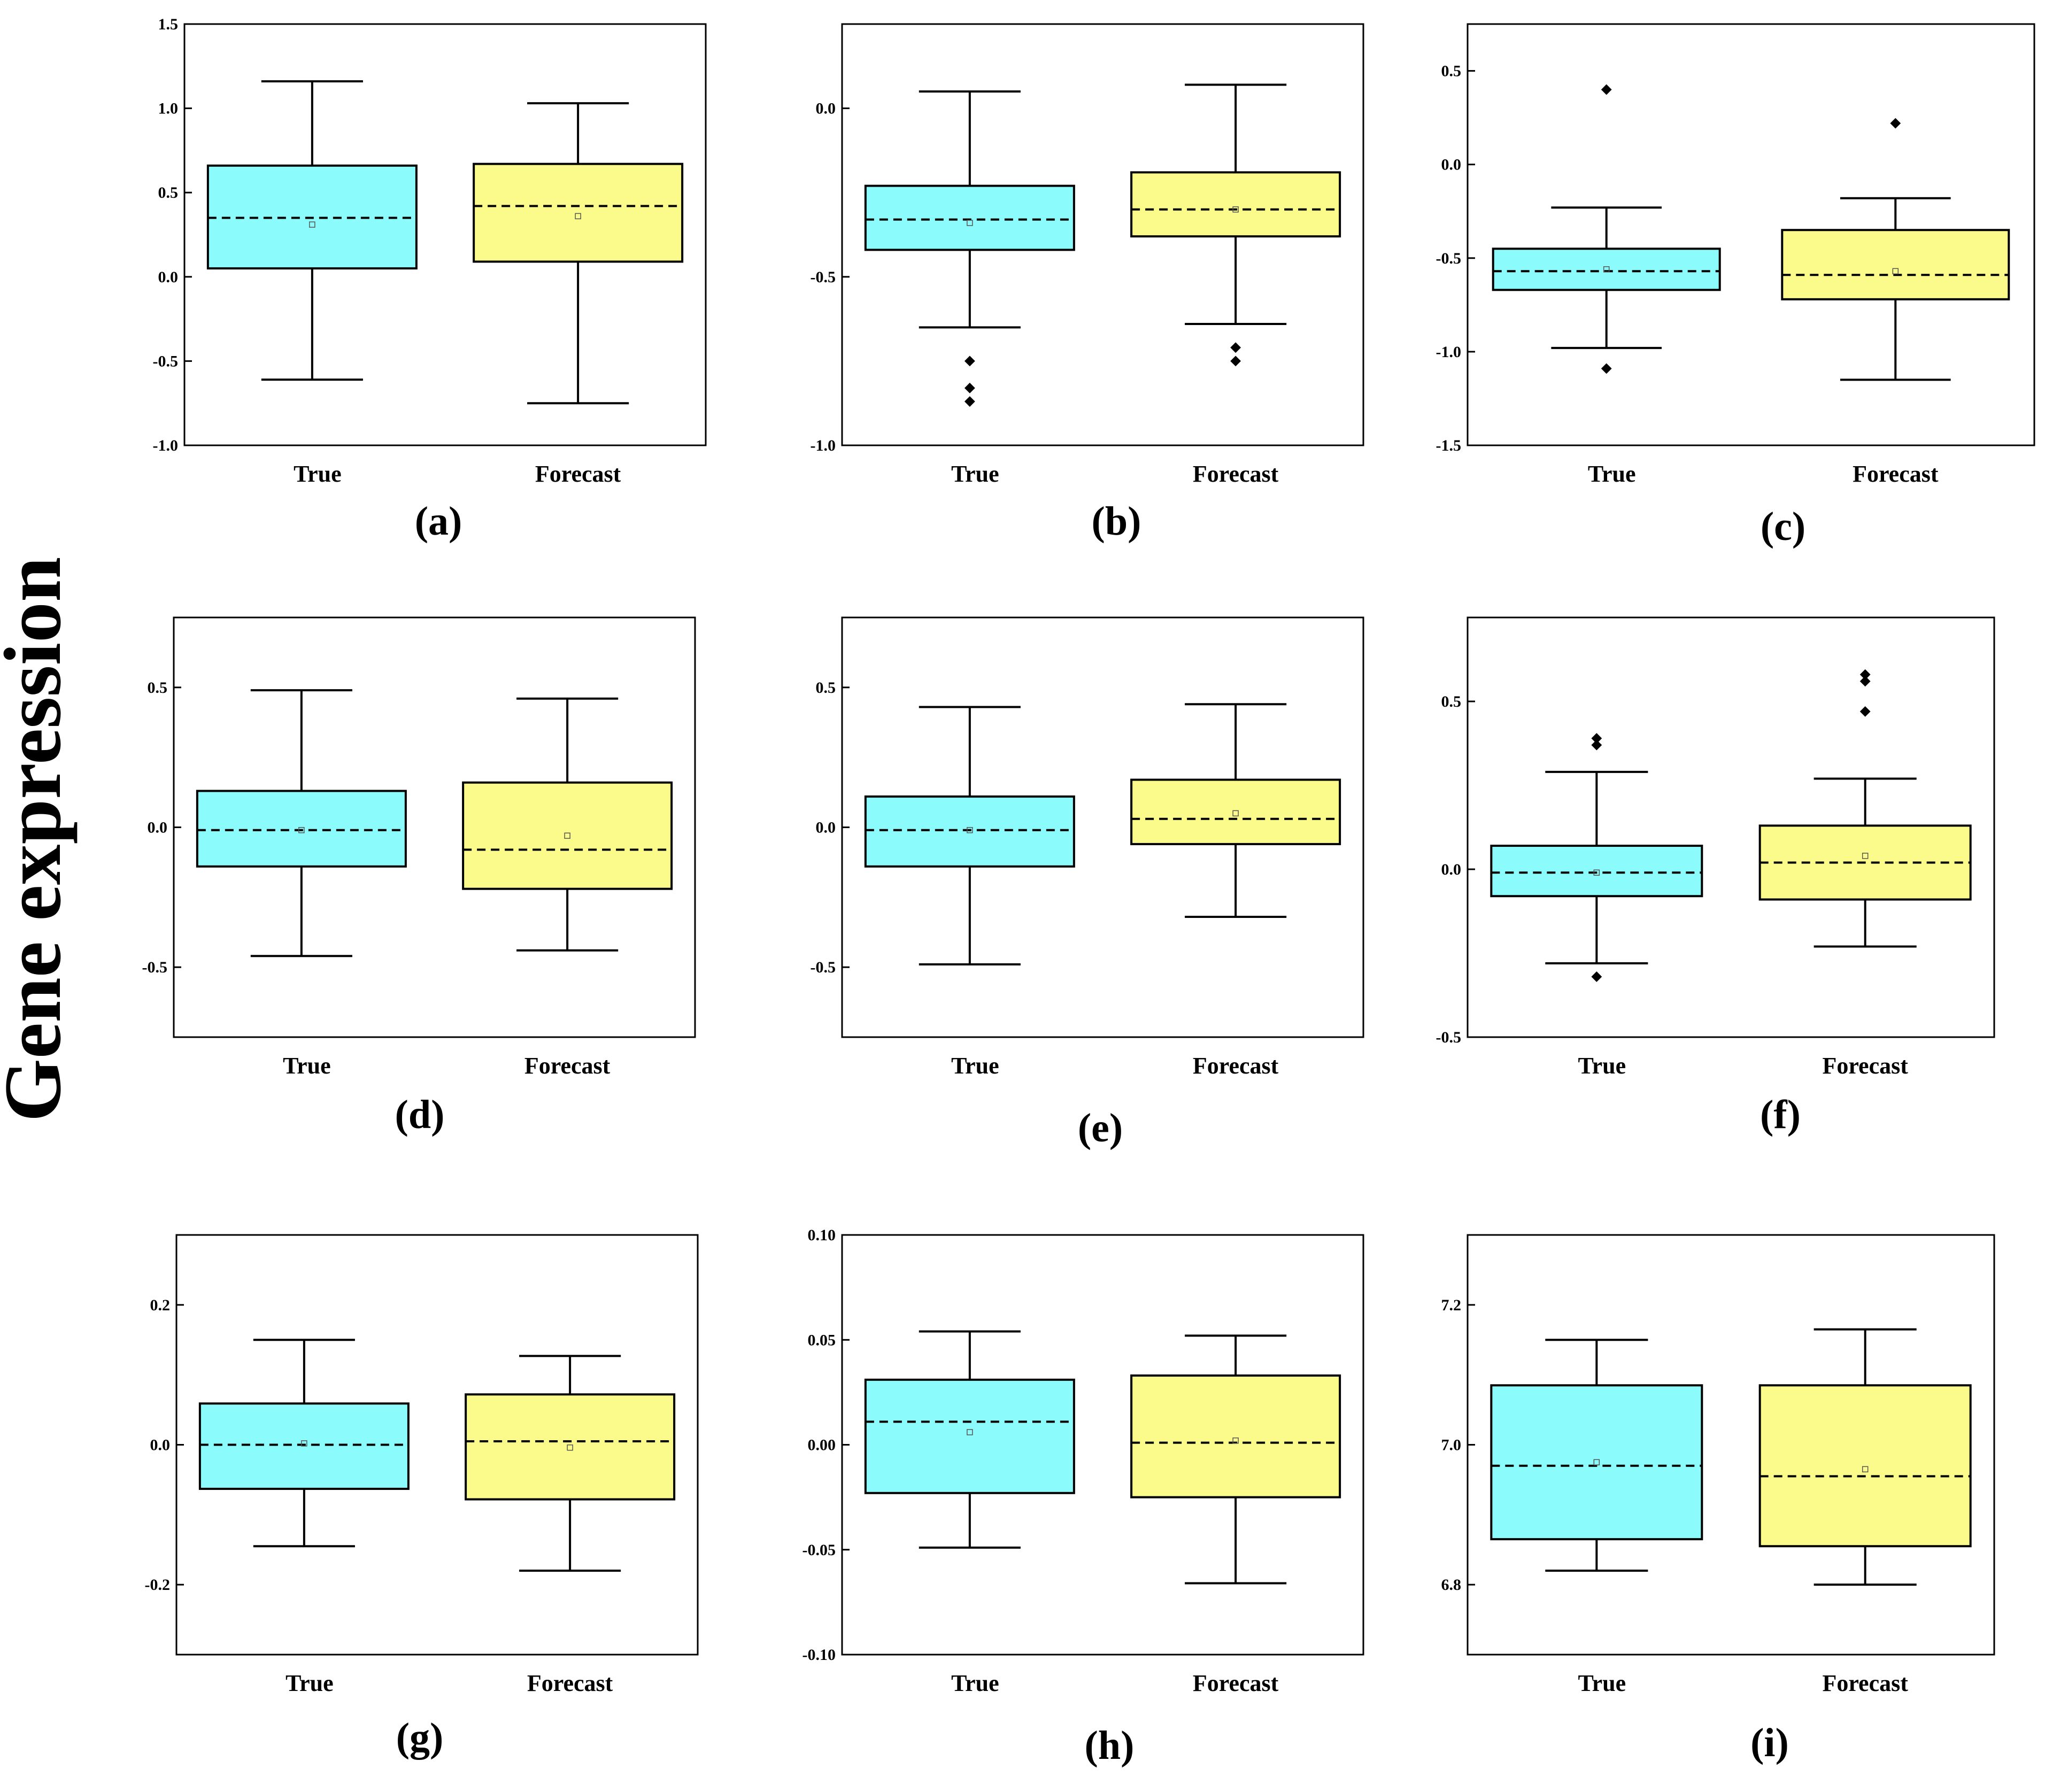 Image resolution: width=2045 pixels, height=1792 pixels. Describe the element at coordinates (1451, 1305) in the screenshot. I see `y-tick-label: 7.2` at that location.